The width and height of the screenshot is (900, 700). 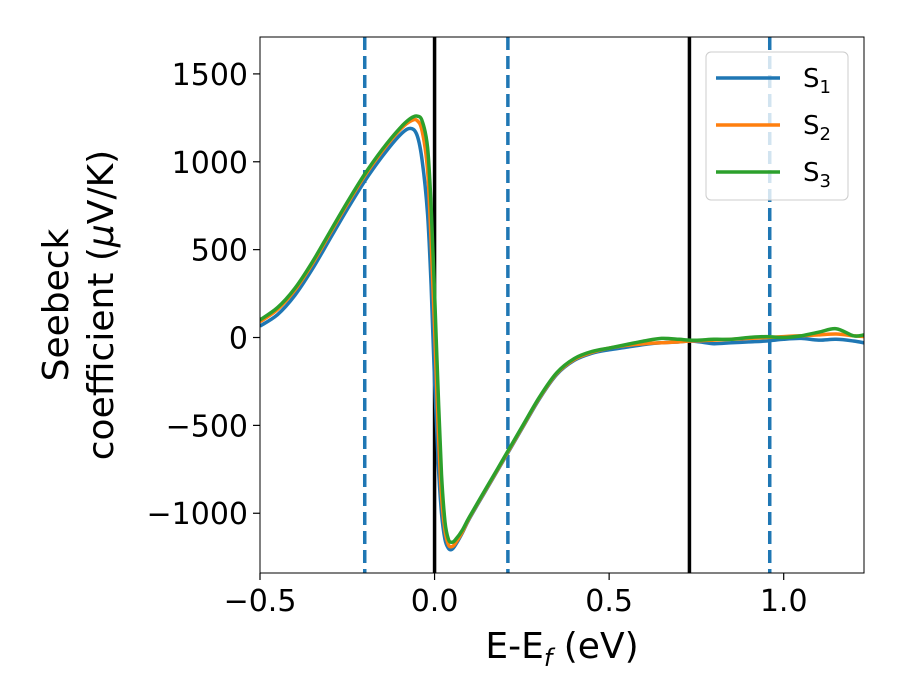 What do you see at coordinates (207, 426) in the screenshot?
I see `y-tick-label: −500` at bounding box center [207, 426].